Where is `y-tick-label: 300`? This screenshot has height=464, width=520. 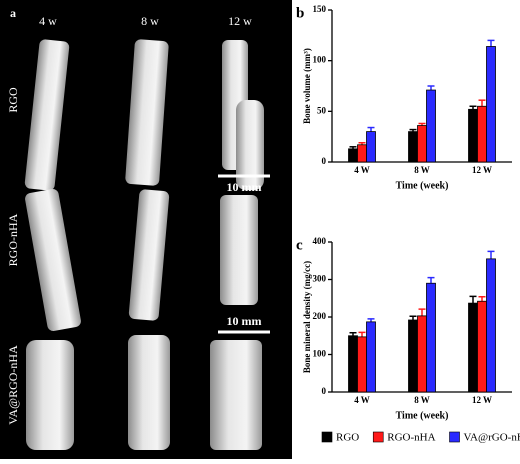
y-tick-label: 300 is located at coordinates (320, 279).